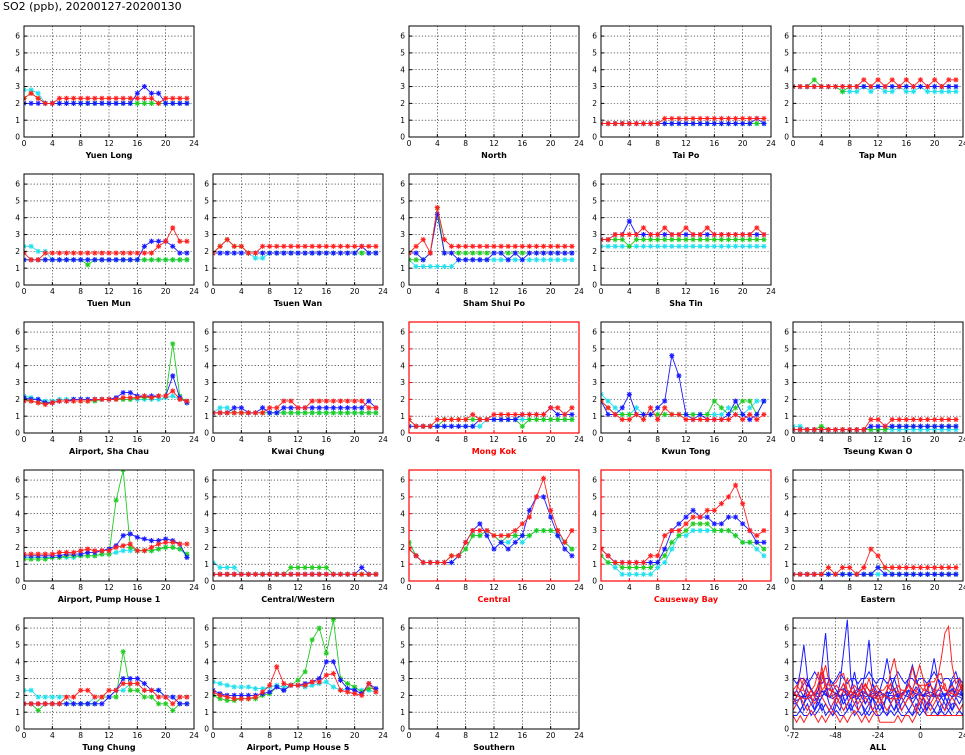  What do you see at coordinates (594, 184) in the screenshot?
I see `y-tick-label: 6` at bounding box center [594, 184].